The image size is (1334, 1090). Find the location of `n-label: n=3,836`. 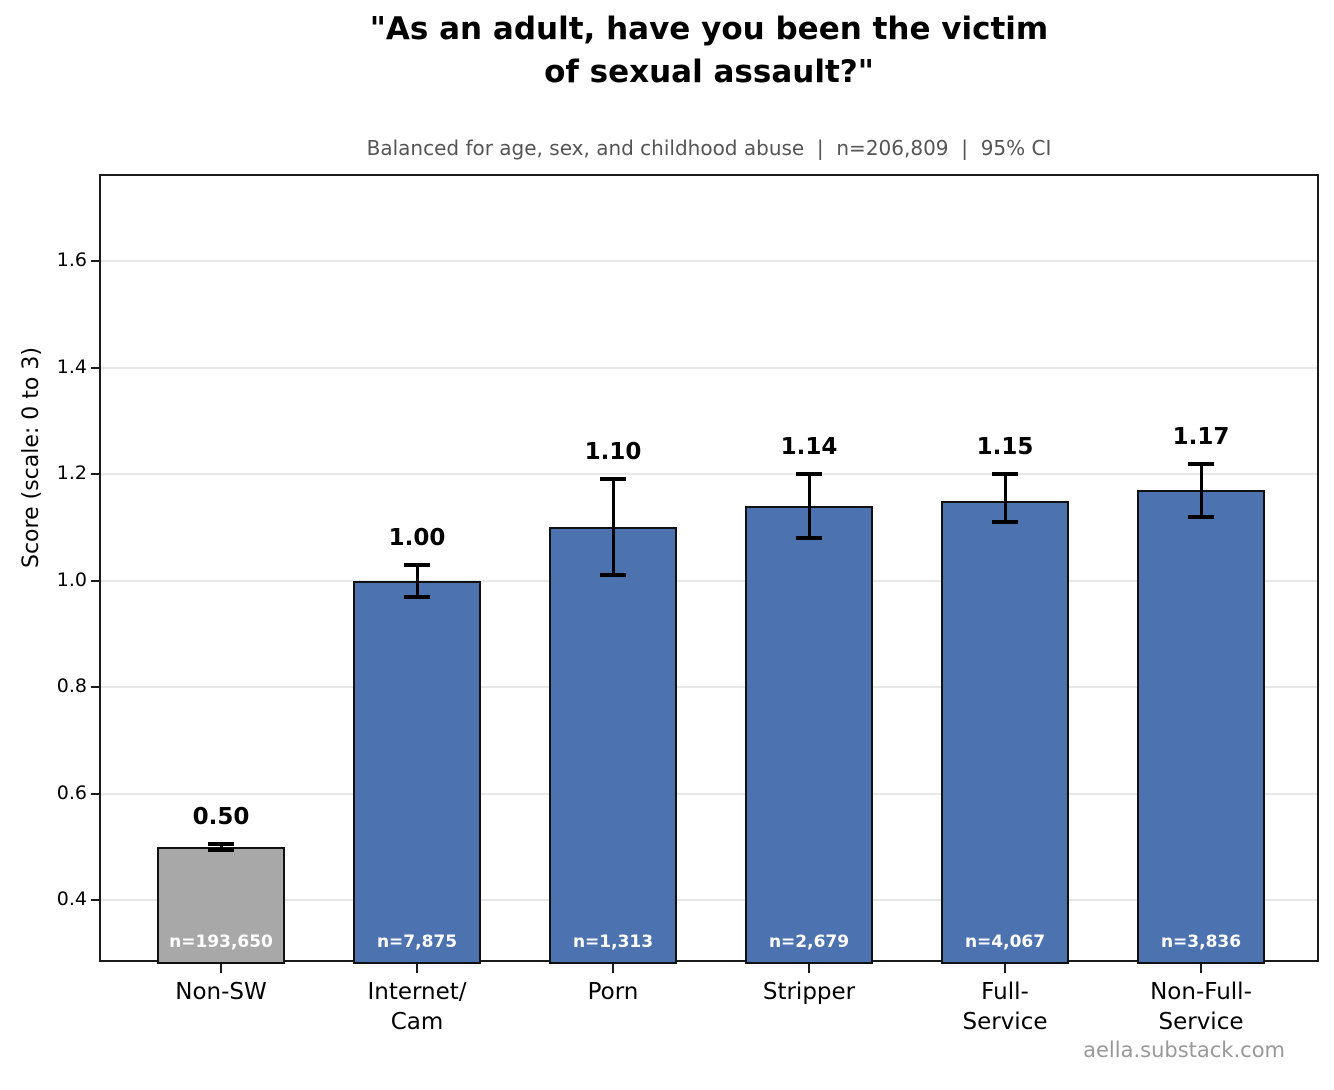

n-label: n=3,836 is located at coordinates (1201, 942).